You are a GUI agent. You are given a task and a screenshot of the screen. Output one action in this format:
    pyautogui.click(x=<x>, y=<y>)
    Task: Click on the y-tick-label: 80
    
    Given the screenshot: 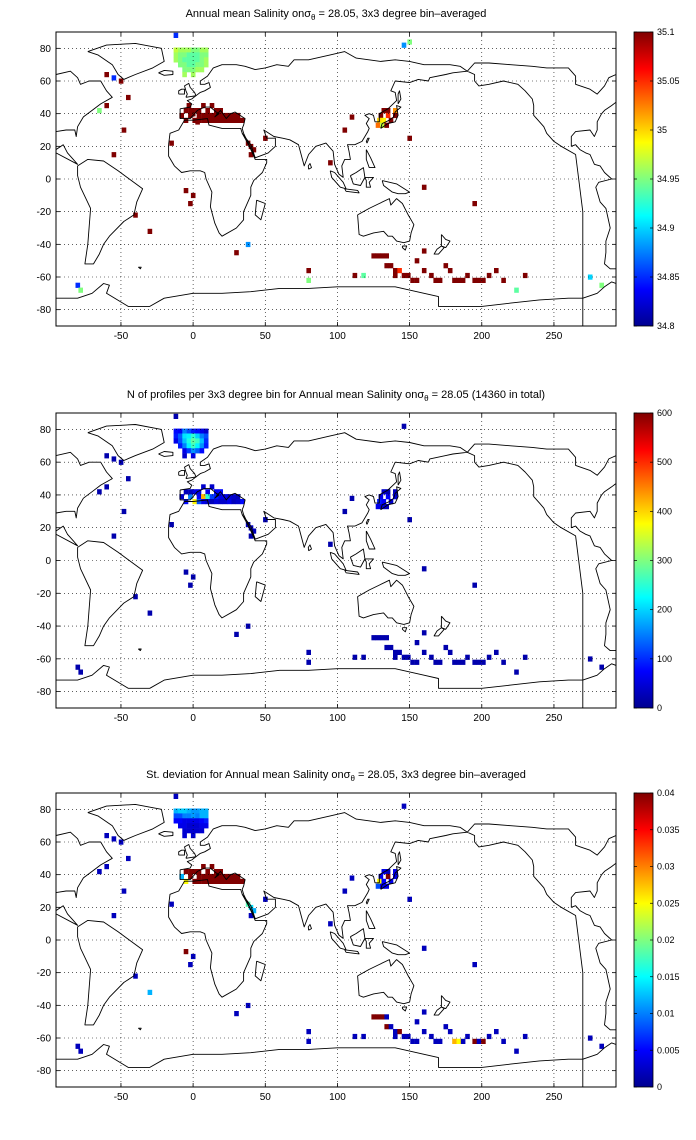 What is the action you would take?
    pyautogui.click(x=46, y=49)
    